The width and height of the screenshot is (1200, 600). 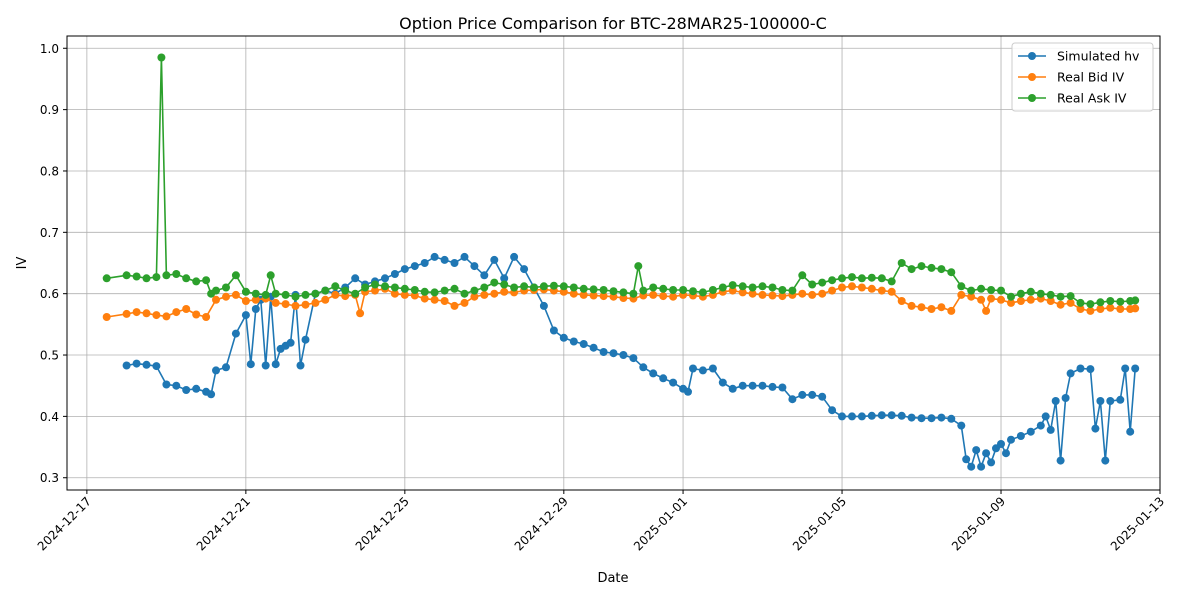 What do you see at coordinates (49, 356) in the screenshot?
I see `y-tick-label: 0.5` at bounding box center [49, 356].